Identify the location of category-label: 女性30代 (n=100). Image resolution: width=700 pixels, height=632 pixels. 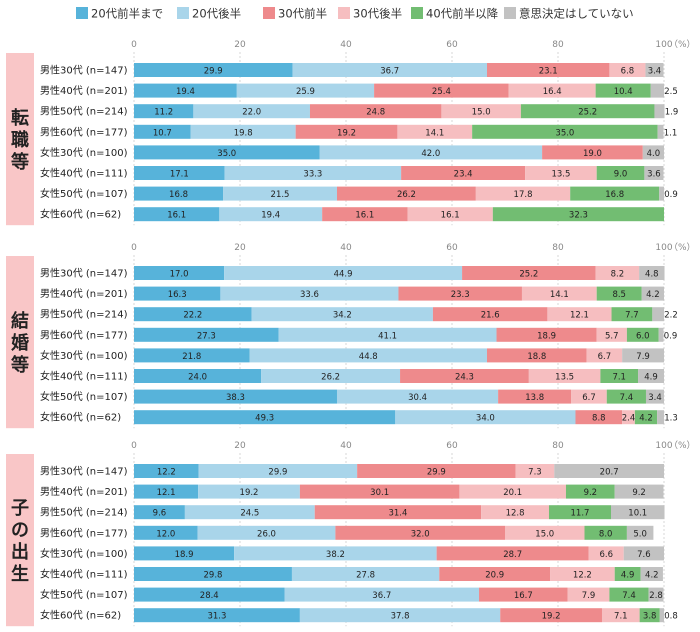
(84, 553).